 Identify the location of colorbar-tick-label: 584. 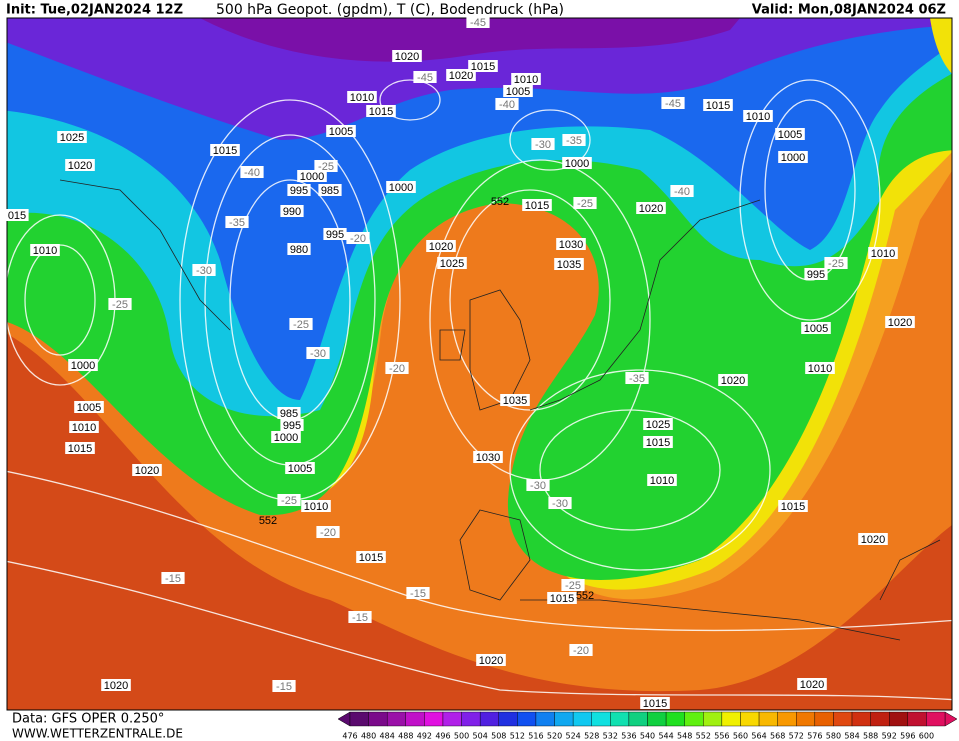
(851, 736).